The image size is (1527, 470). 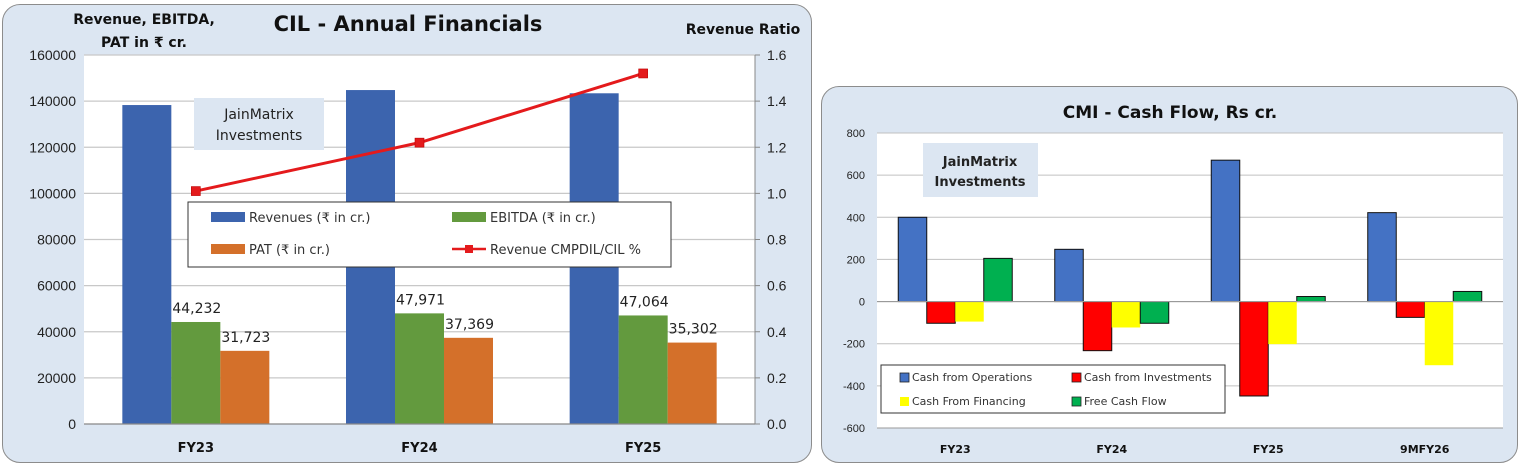 What do you see at coordinates (856, 218) in the screenshot?
I see `y-tick-label: 400` at bounding box center [856, 218].